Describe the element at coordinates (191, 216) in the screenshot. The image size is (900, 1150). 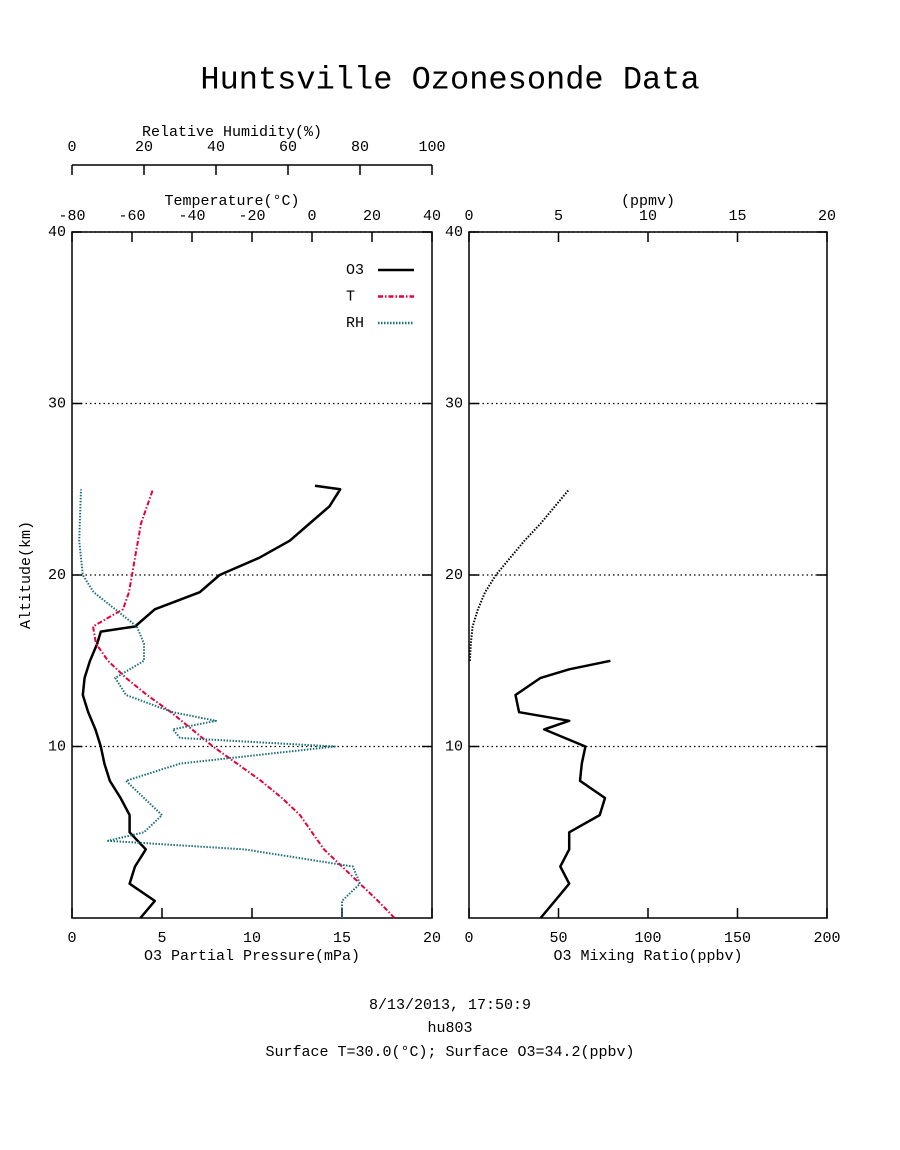
I see `top-tick-label: -40` at that location.